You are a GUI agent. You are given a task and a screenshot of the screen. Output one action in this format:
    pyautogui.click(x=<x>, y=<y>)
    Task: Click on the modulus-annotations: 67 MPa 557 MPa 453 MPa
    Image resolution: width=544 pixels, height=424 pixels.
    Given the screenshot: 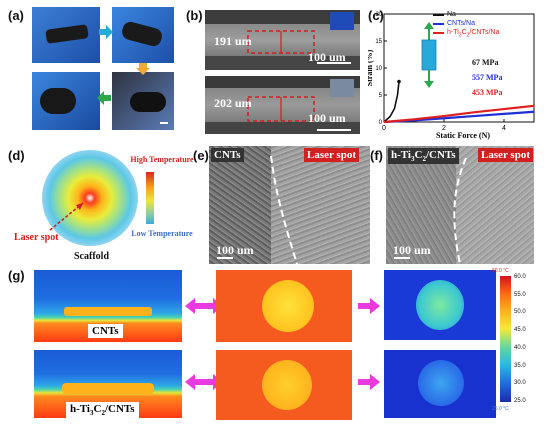 What is the action you would take?
    pyautogui.click(x=487, y=80)
    